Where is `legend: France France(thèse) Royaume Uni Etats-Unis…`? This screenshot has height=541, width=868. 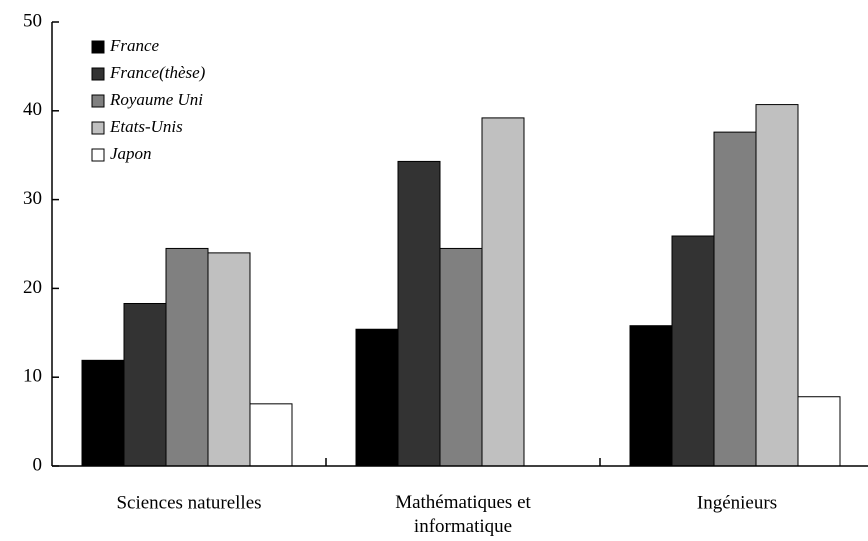
legend: France France(thèse) Royaume Uni Etats-Unis… is located at coordinates (148, 99).